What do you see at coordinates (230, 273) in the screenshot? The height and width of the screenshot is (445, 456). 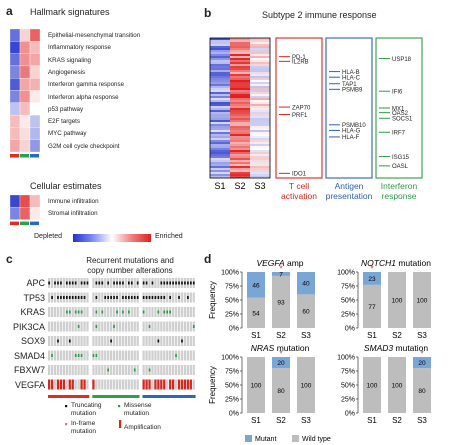 I see `y-tick-label: 100%` at bounding box center [230, 273].